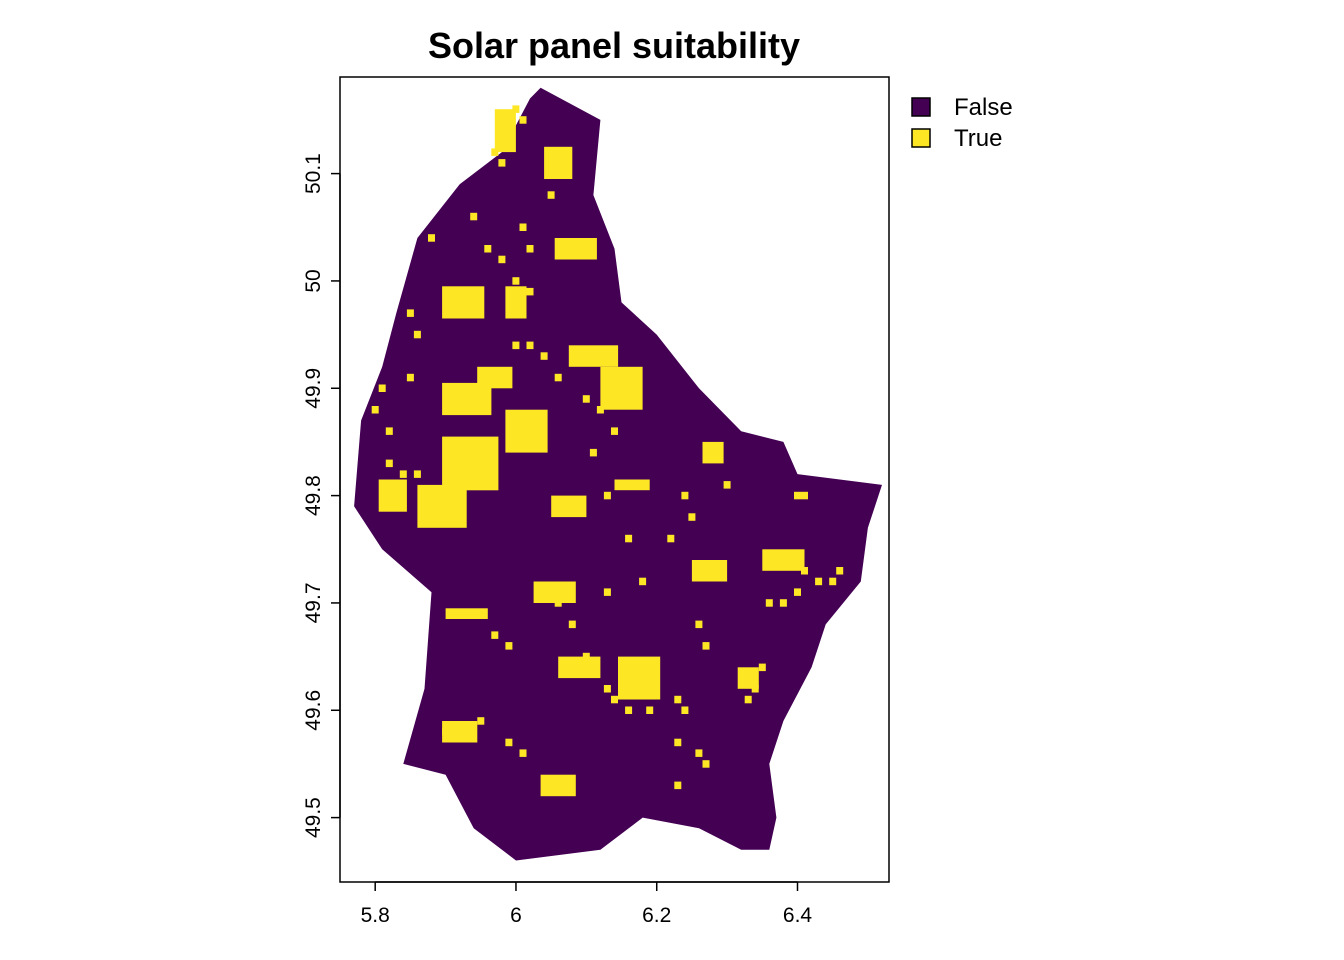 The height and width of the screenshot is (960, 1344). I want to click on legend-label: True, so click(978, 138).